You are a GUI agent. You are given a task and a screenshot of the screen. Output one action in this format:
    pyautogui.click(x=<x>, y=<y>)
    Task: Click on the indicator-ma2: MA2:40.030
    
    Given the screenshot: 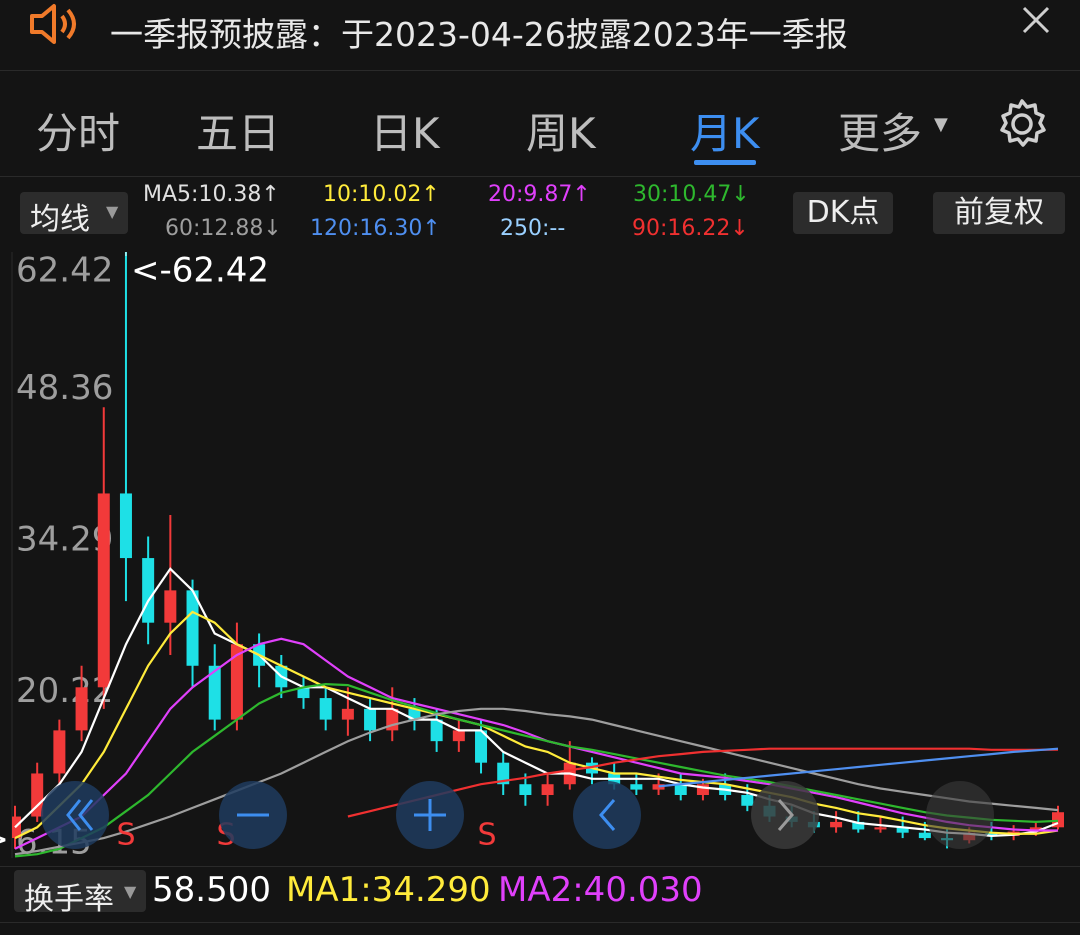 What is the action you would take?
    pyautogui.click(x=600, y=890)
    